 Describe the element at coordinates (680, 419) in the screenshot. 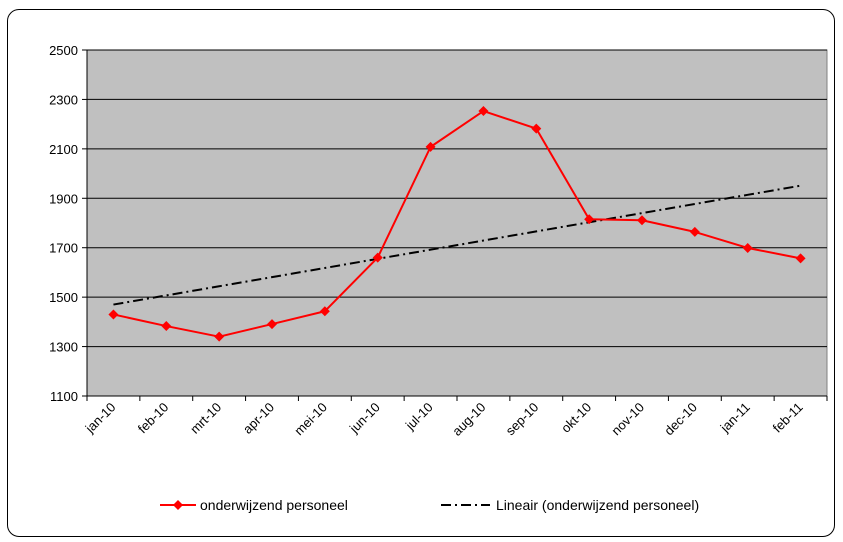

I see `x-tick-label: dec-10` at that location.